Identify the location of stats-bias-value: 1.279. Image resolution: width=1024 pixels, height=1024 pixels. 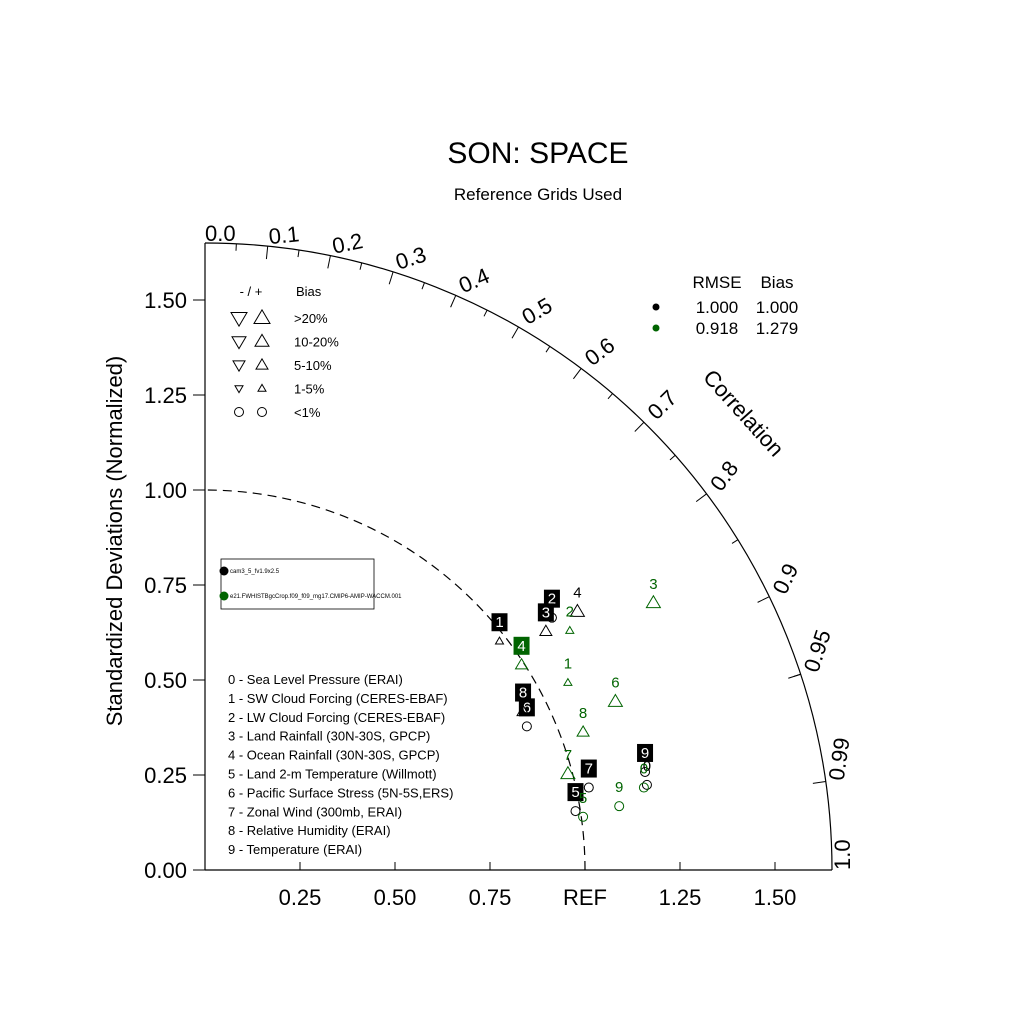
(777, 328).